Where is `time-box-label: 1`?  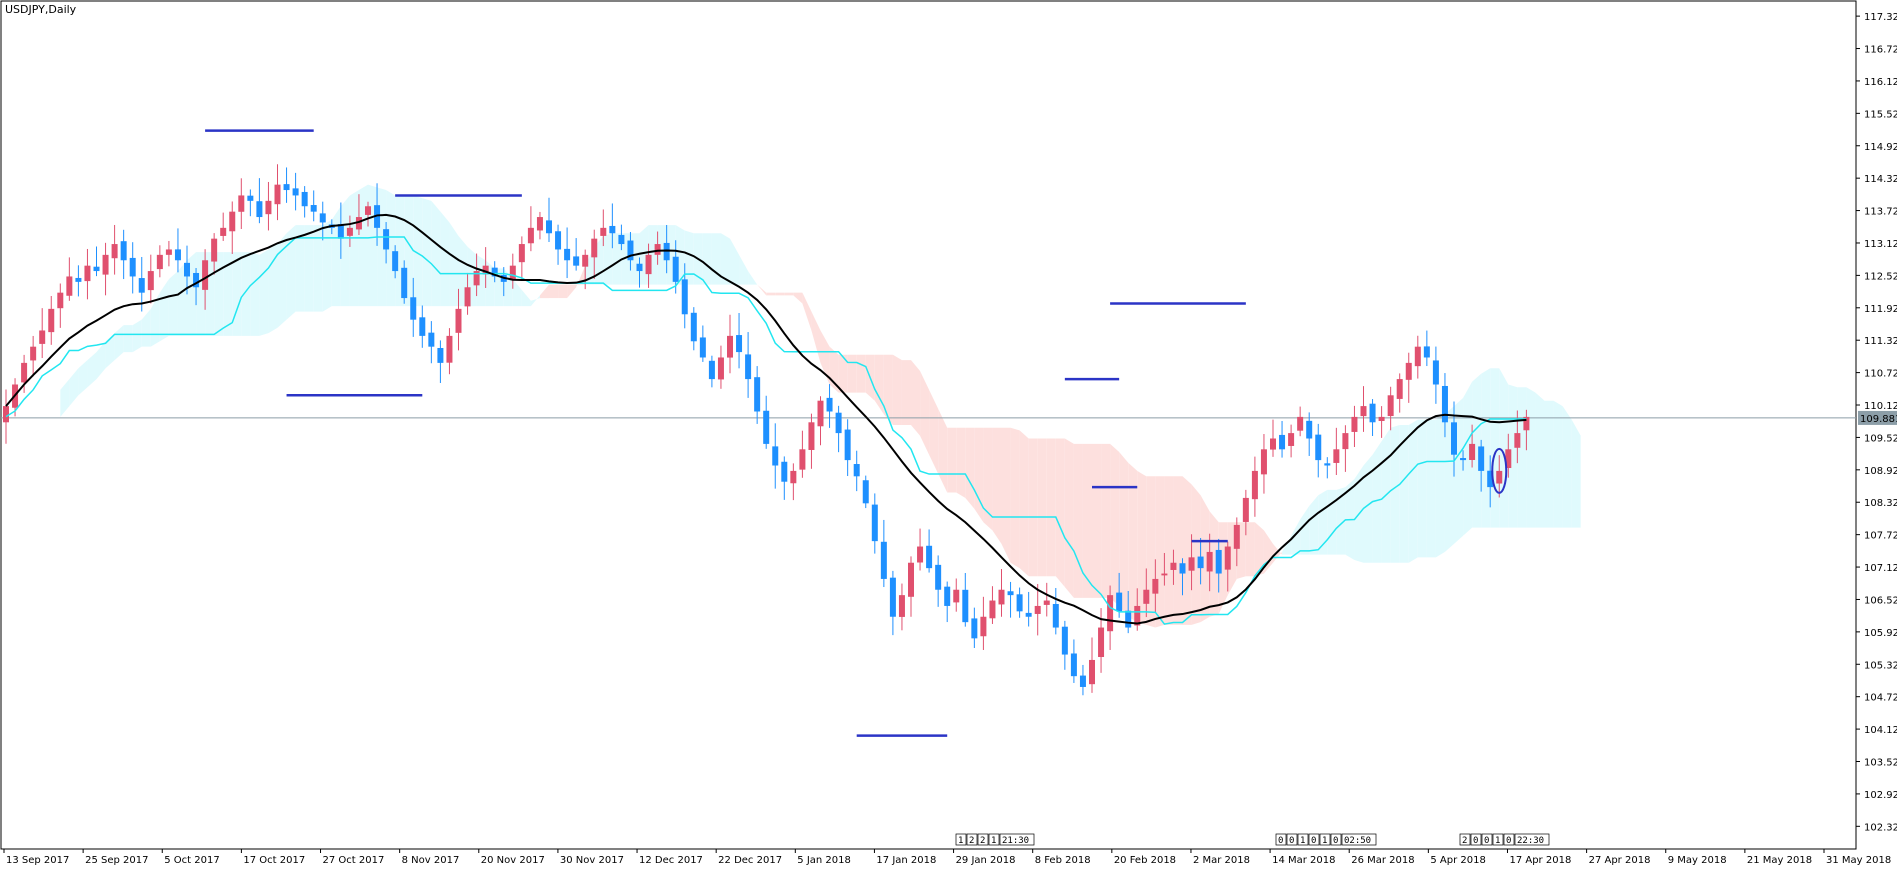
time-box-label: 1 is located at coordinates (960, 841).